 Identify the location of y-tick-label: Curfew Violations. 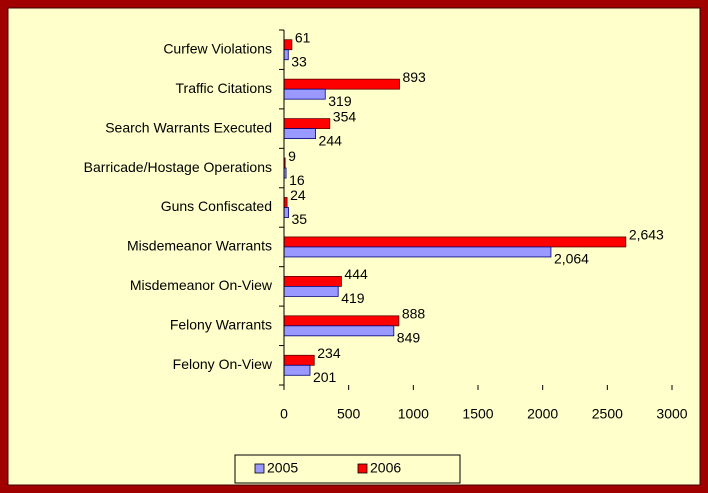
(217, 48).